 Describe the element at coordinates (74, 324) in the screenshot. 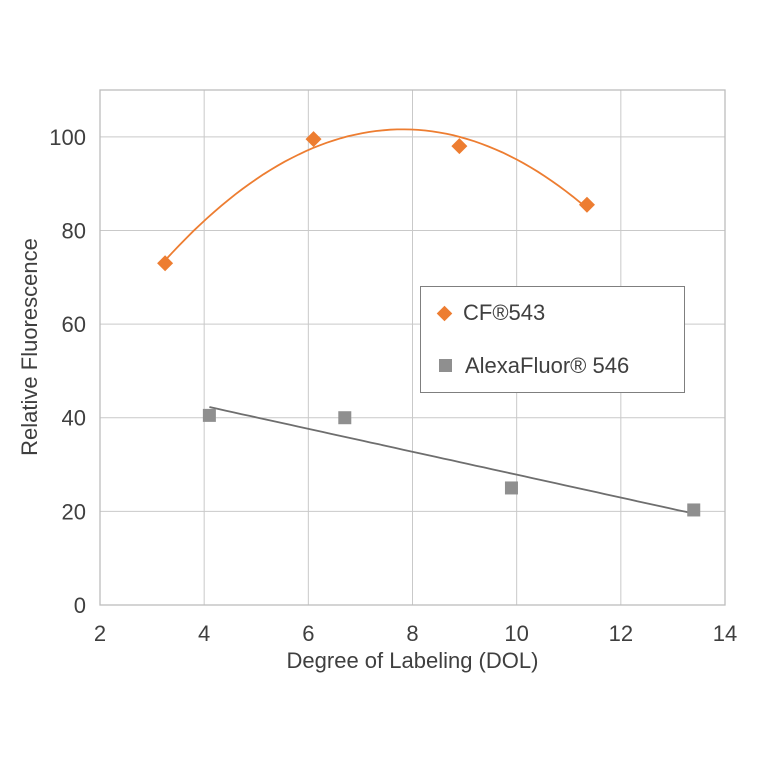

I see `svg-text: 60` at that location.